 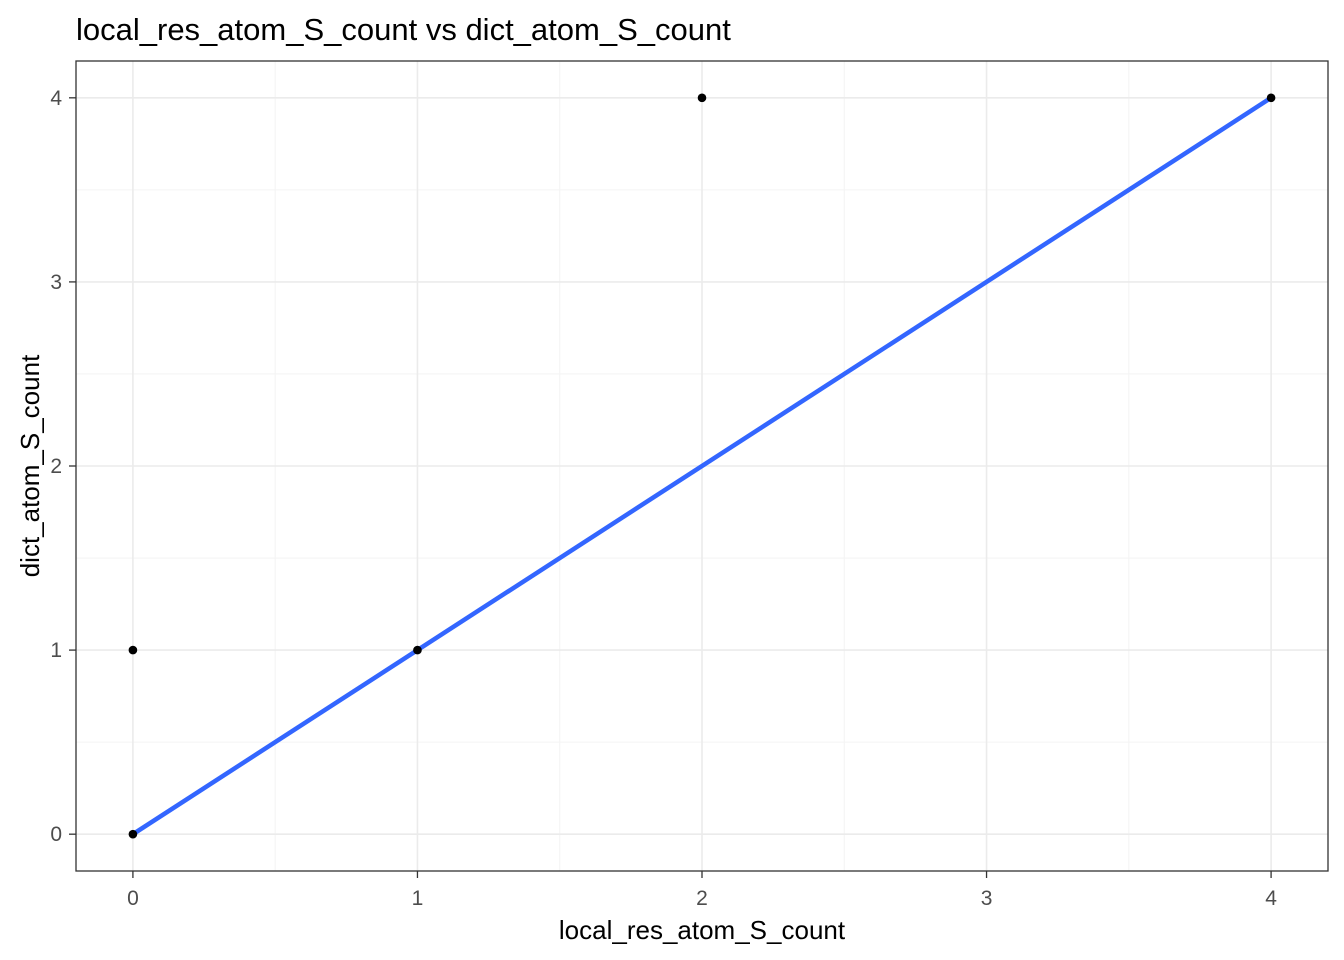 What do you see at coordinates (30, 465) in the screenshot?
I see `y-axis-title: dict_atom_S_count` at bounding box center [30, 465].